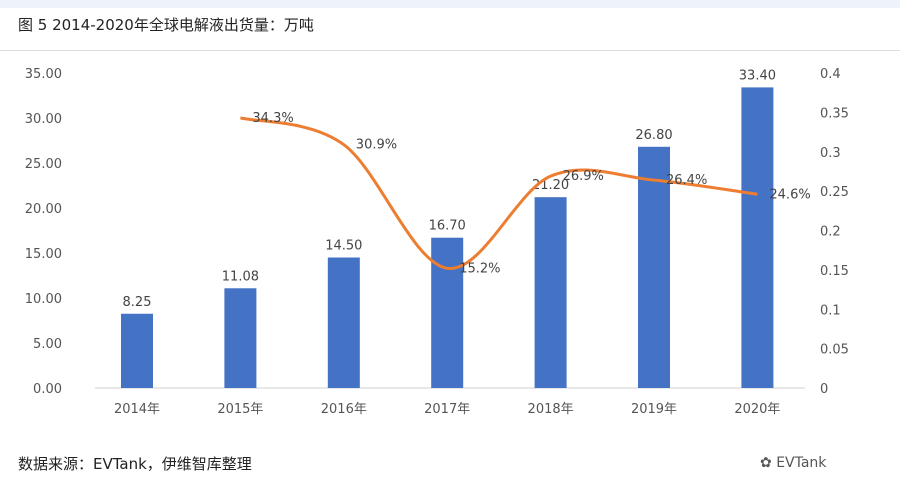 The image size is (900, 501). I want to click on x-tick: 2020年, so click(757, 409).